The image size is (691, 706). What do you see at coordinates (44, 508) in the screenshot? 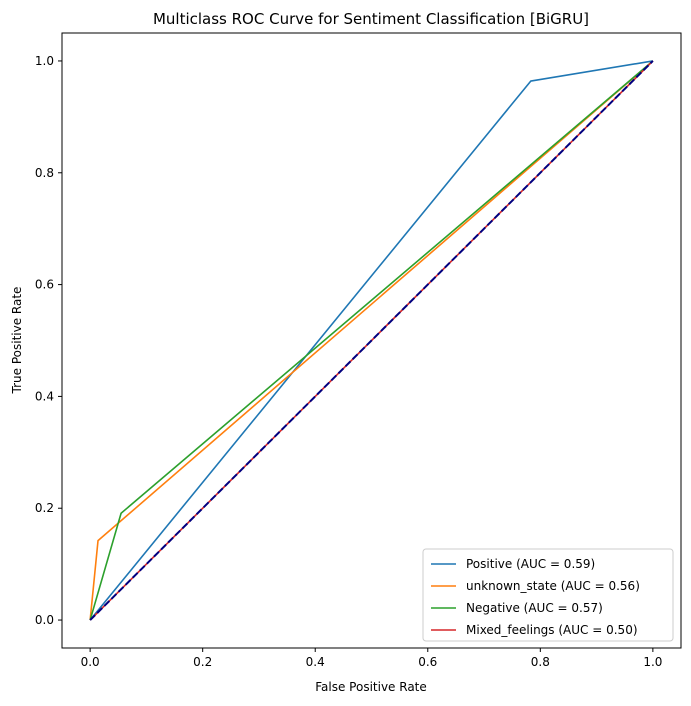
I see `y-tick-label-1: 0.2` at bounding box center [44, 508].